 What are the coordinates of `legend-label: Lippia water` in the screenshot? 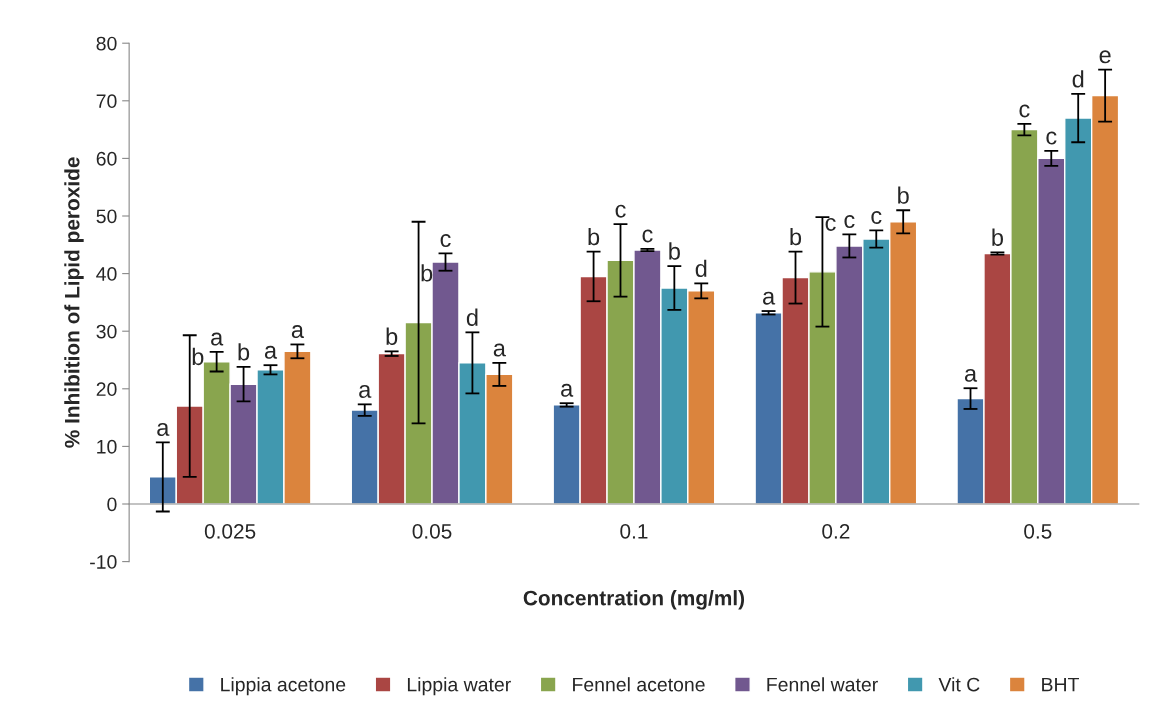 It's located at (459, 686).